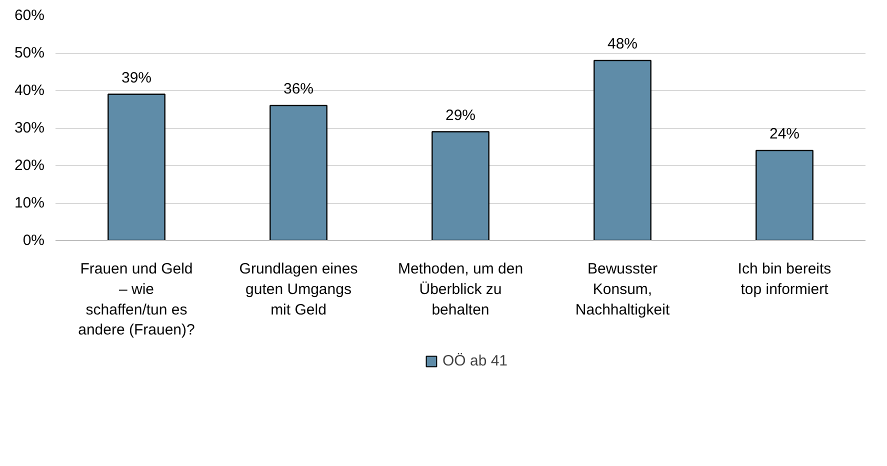 The image size is (887, 466). I want to click on y-tick-label: 0%, so click(33, 240).